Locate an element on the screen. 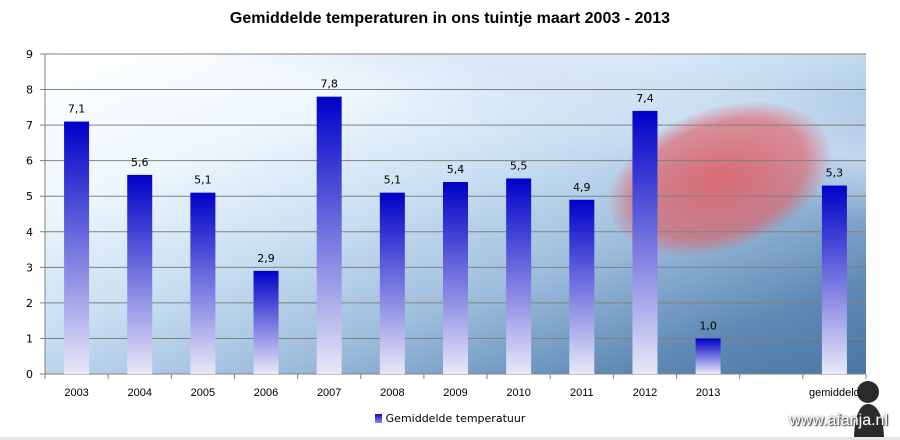 The width and height of the screenshot is (900, 440). y-tick-label: 8 is located at coordinates (29, 90).